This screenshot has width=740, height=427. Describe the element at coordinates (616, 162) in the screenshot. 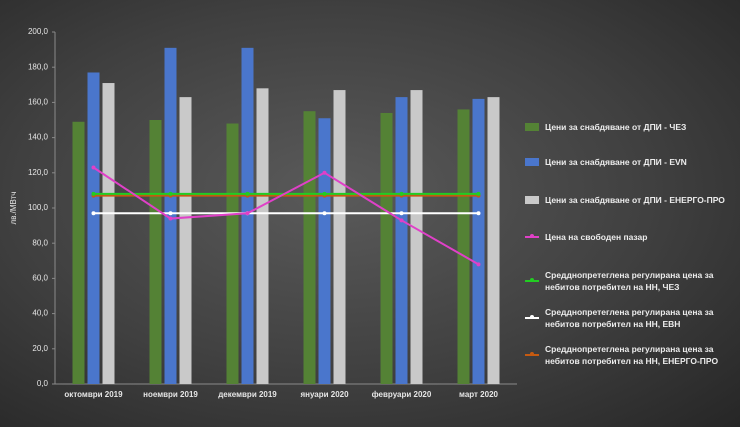

I see `legend-label: Цени за снабдяване от ДПИ - EVN` at that location.